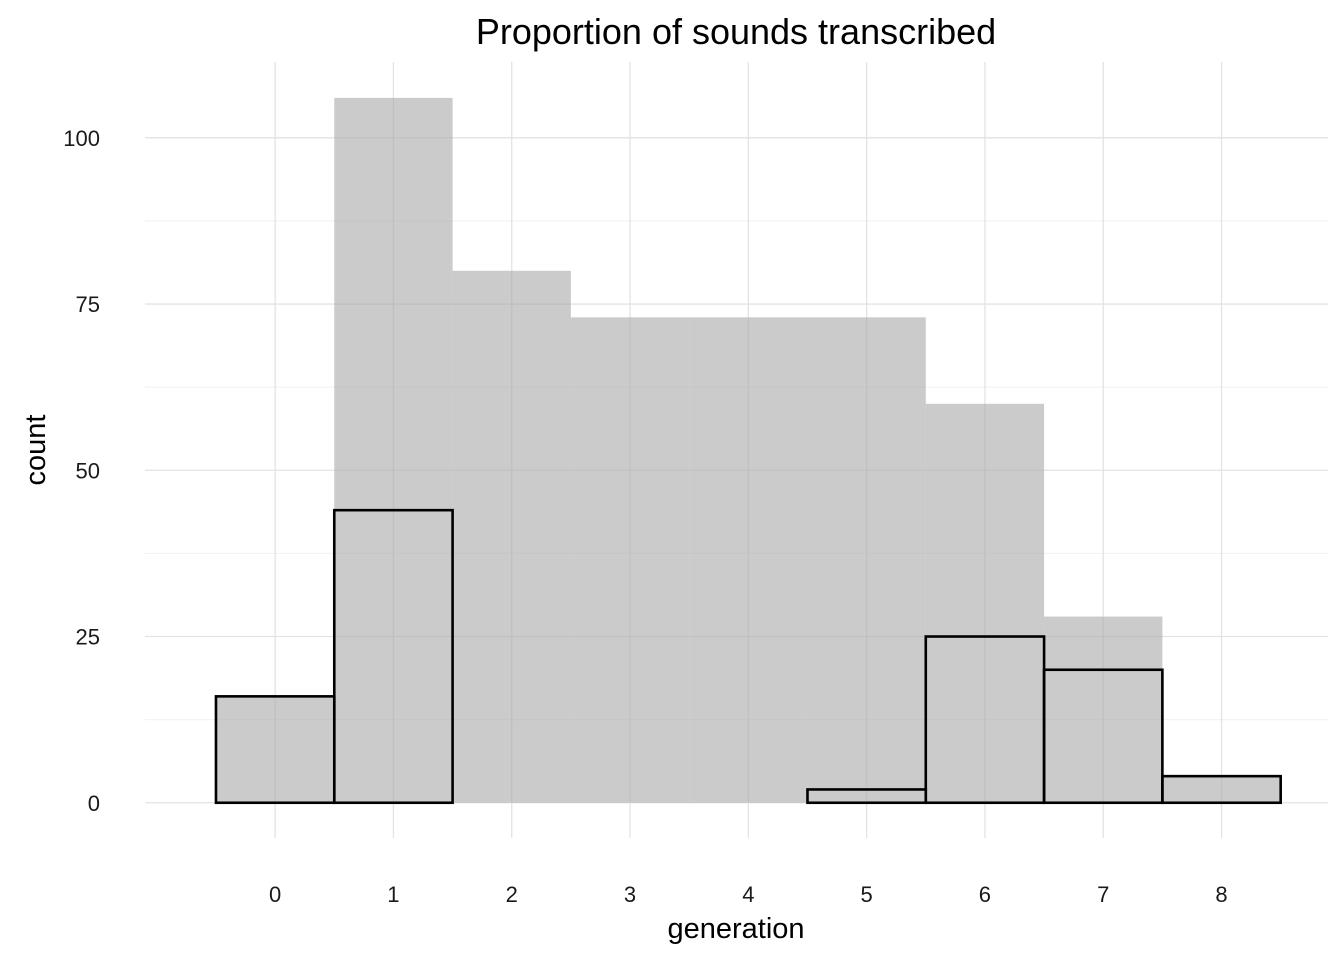 Image resolution: width=1344 pixels, height=960 pixels. Describe the element at coordinates (81, 138) in the screenshot. I see `y-tick-label: 100` at that location.